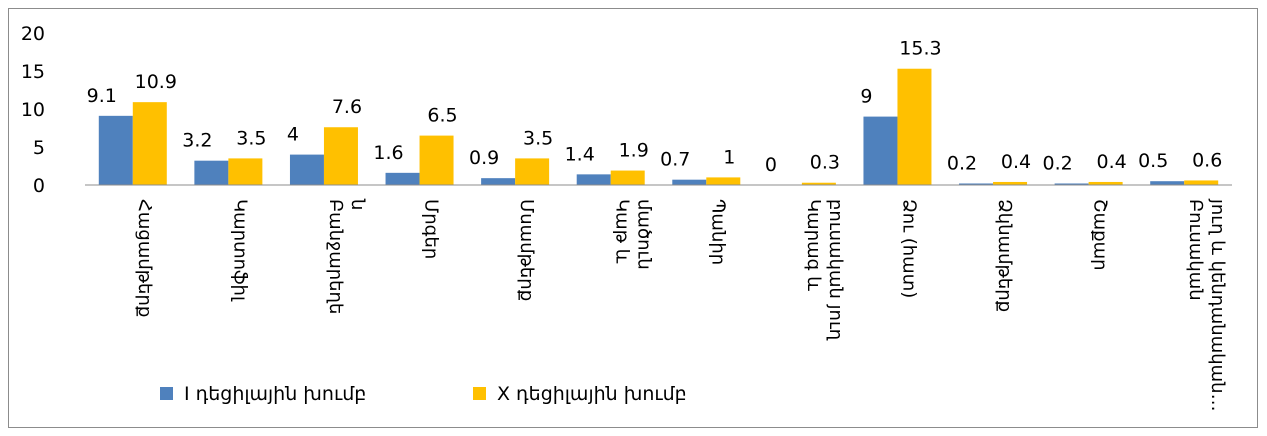  Describe the element at coordinates (835, 270) in the screenshot. I see `category-label-line: բուսական յուղ` at that location.